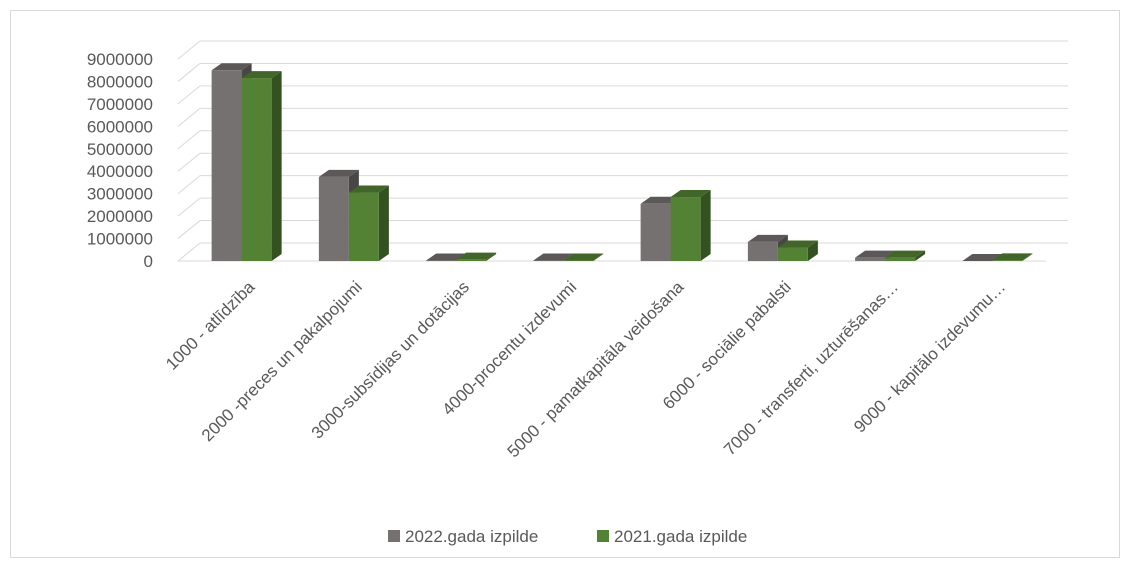 The image size is (1135, 568). Describe the element at coordinates (210, 325) in the screenshot. I see `x-category-label: 1000 - atlīdzība` at that location.